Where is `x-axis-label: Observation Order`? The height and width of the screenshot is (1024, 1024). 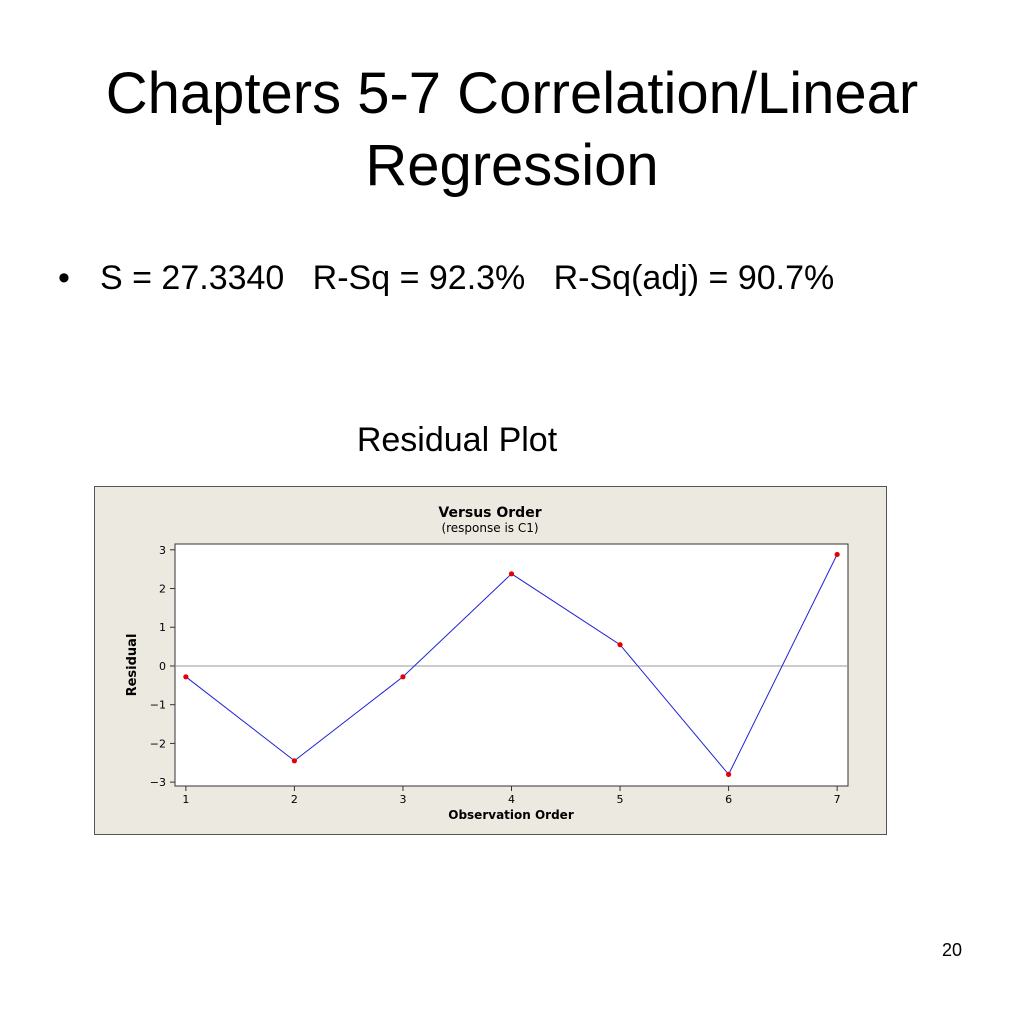
x-axis-label: Observation Order is located at coordinates (511, 815).